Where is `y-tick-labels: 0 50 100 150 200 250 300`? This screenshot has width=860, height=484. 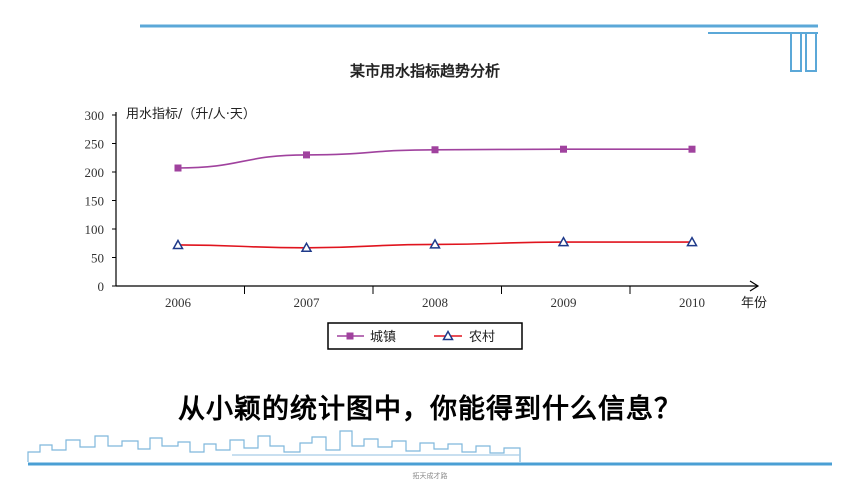 y-tick-labels: 0 50 100 150 200 250 300 is located at coordinates (95, 201).